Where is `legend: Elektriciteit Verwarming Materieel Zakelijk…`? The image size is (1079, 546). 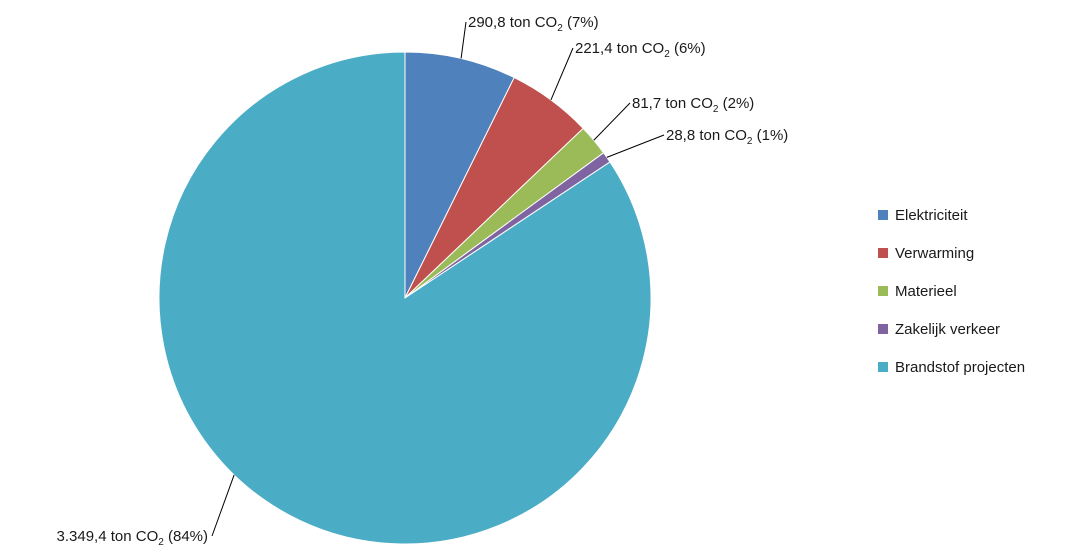 legend: Elektriciteit Verwarming Materieel Zakelijk… is located at coordinates (951, 291).